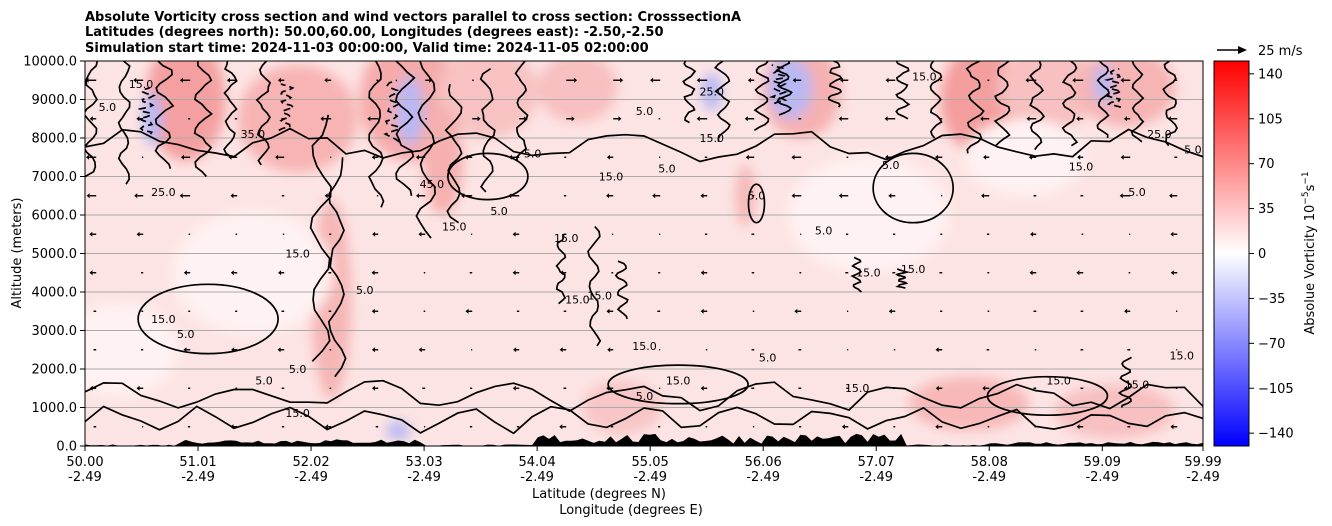 The image size is (1332, 526). What do you see at coordinates (1102, 462) in the screenshot?
I see `x-tick-label-latitude: 59.09` at bounding box center [1102, 462].